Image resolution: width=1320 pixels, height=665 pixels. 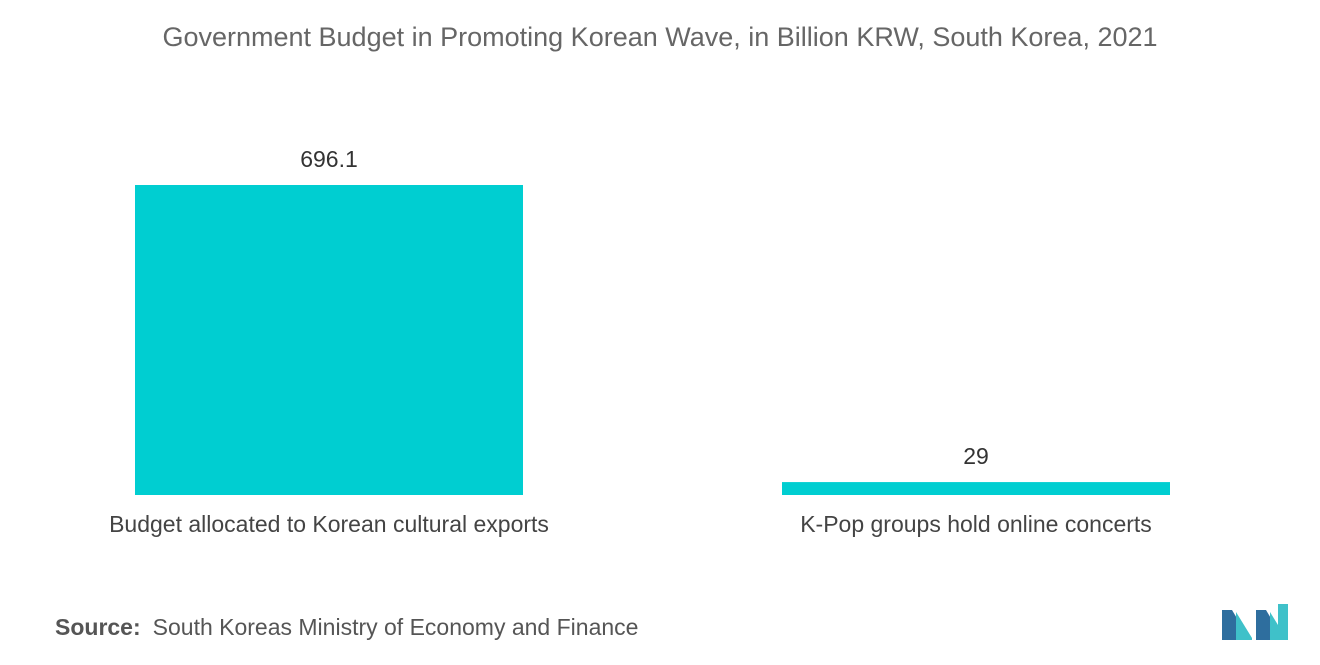 I want to click on data-label-1: 696.1, so click(x=329, y=159).